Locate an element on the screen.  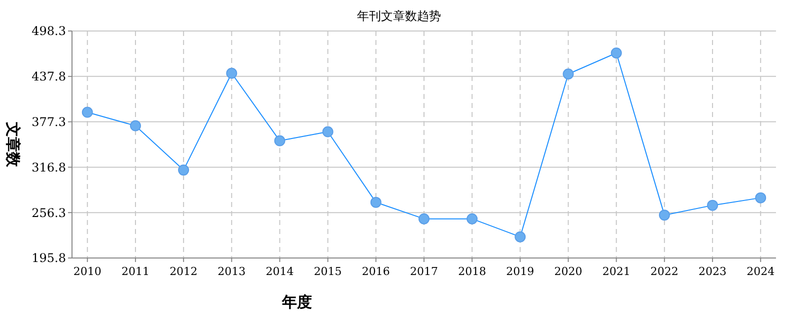
x-tick-label: 2018 is located at coordinates (472, 271).